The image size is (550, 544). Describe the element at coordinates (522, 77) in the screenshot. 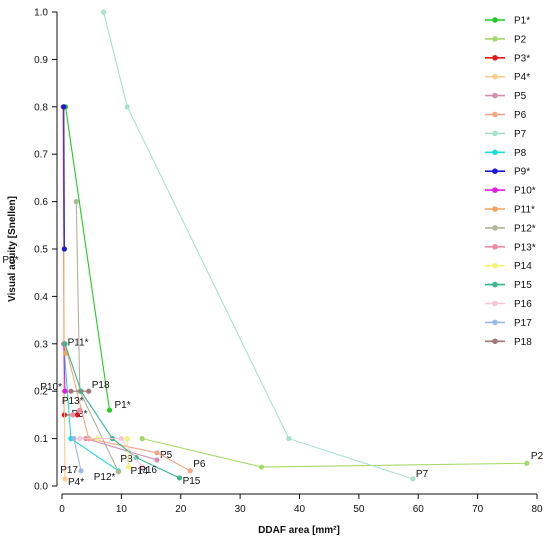

I see `legend-label: P4*` at that location.